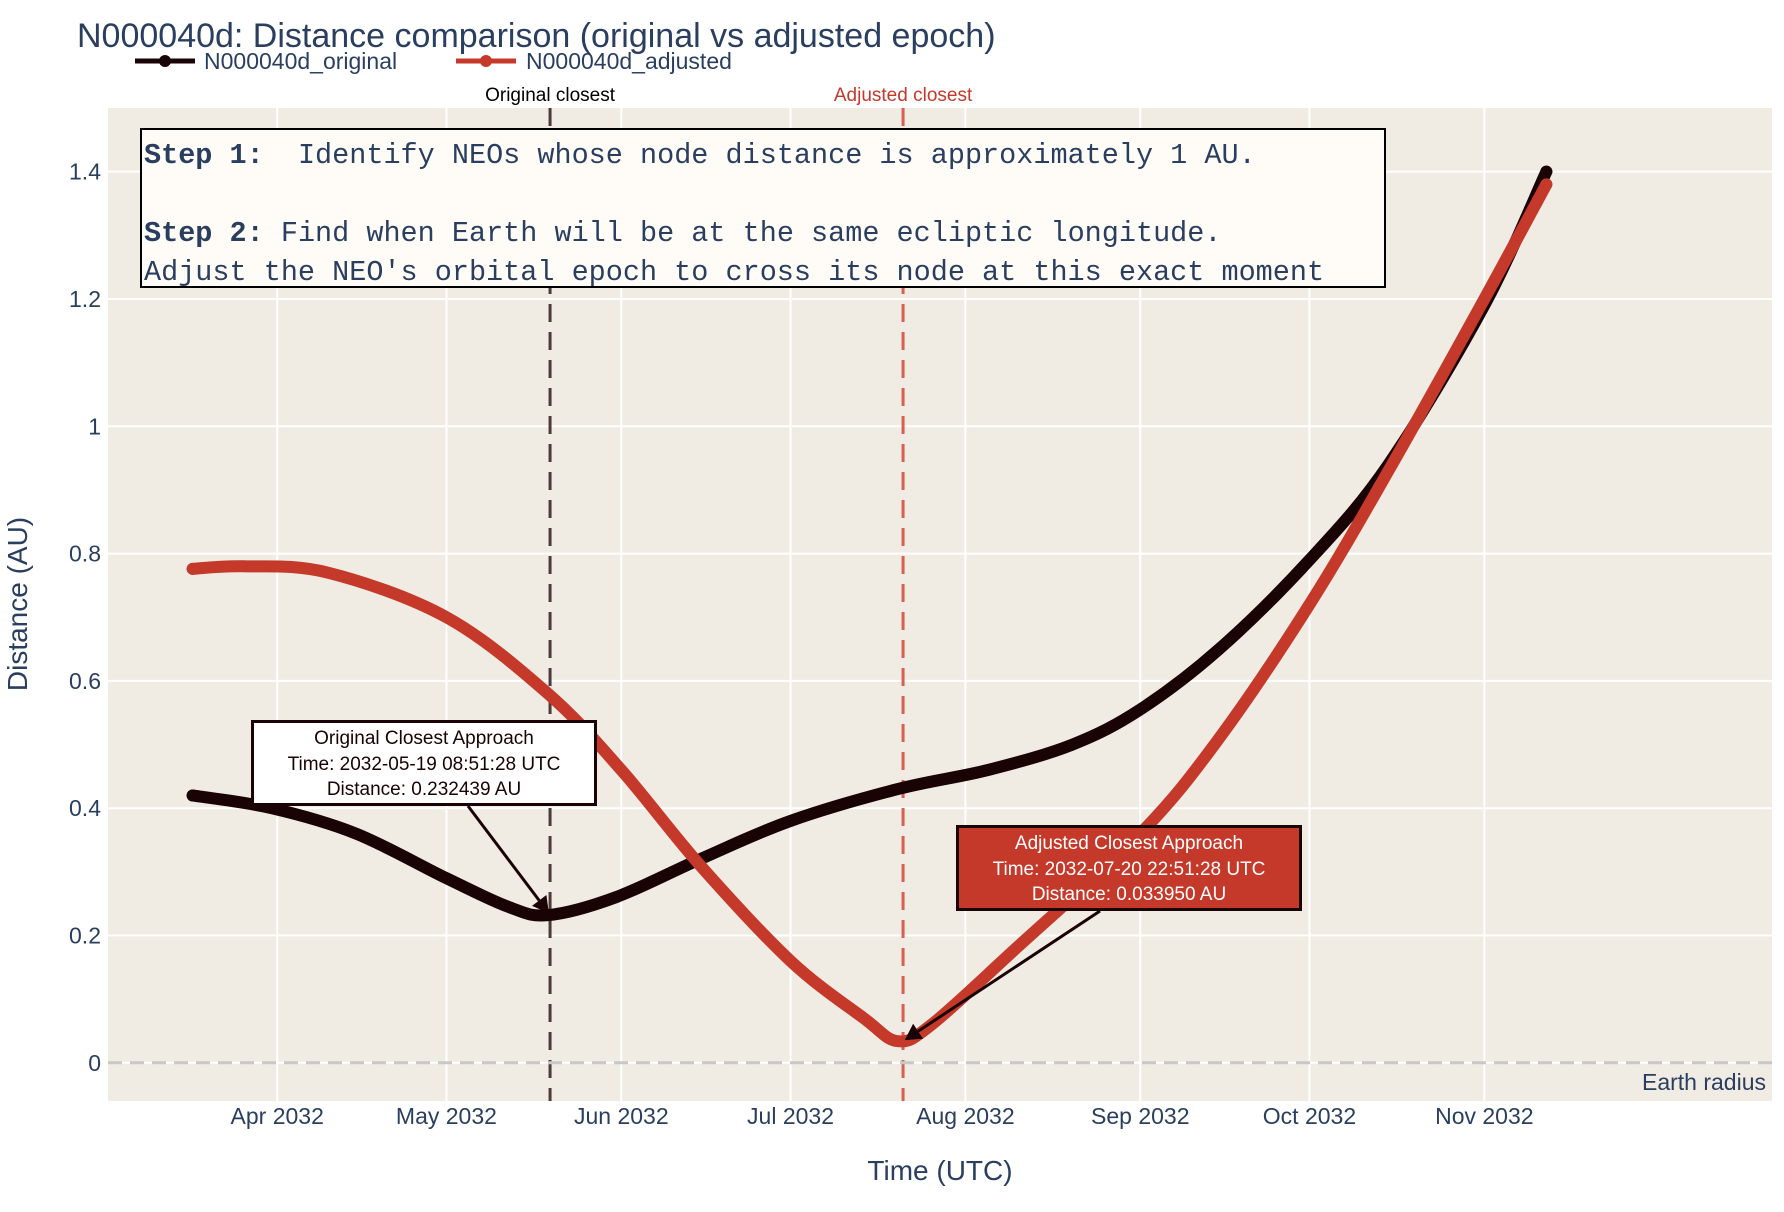  What do you see at coordinates (433, 61) in the screenshot?
I see `legend: N000040d_original N000040d_adjusted` at bounding box center [433, 61].